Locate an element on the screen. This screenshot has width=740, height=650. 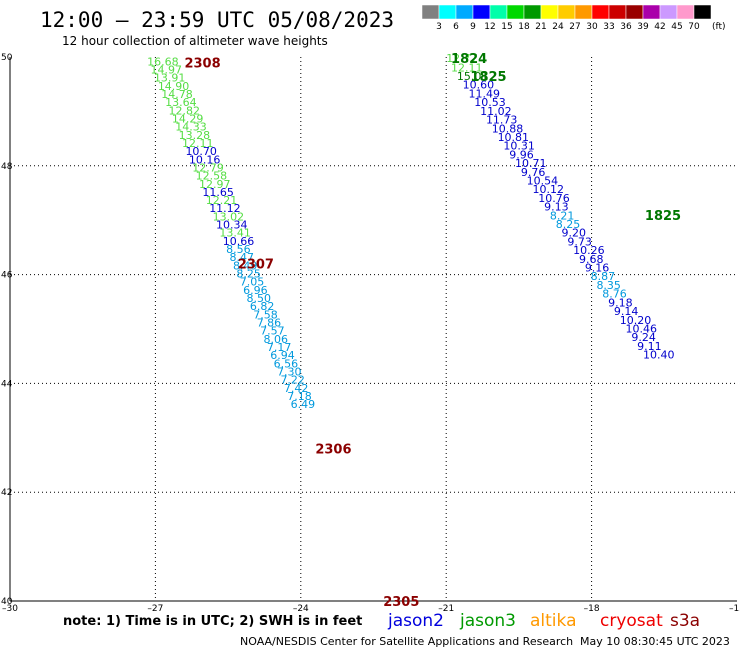
legend-value-label: 39 is located at coordinates (643, 27).